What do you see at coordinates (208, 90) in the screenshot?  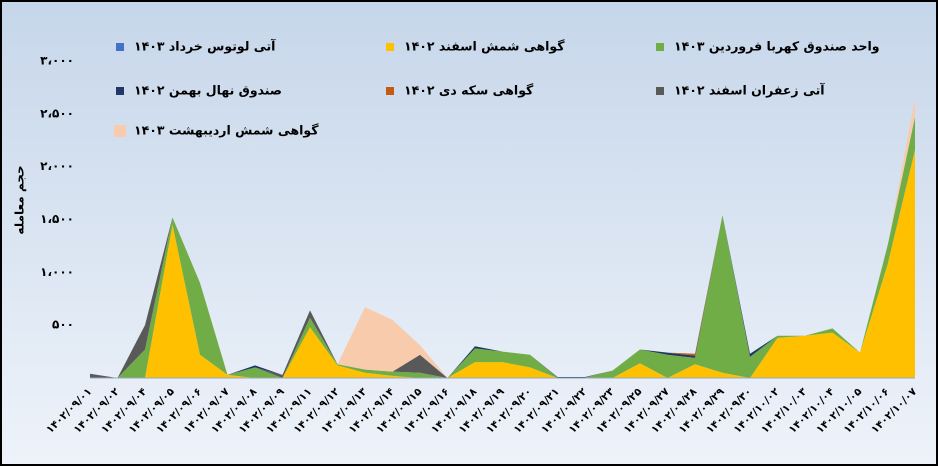 I see `legend-label: صندوق نهال بهمن ۱۴۰۲` at bounding box center [208, 90].